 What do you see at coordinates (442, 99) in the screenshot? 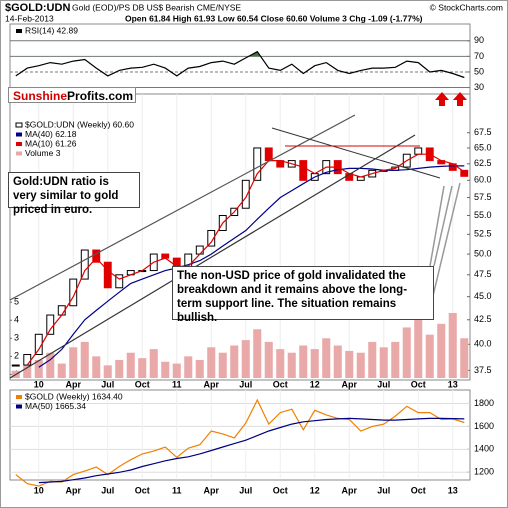
I see `arrow-icon` at bounding box center [442, 99].